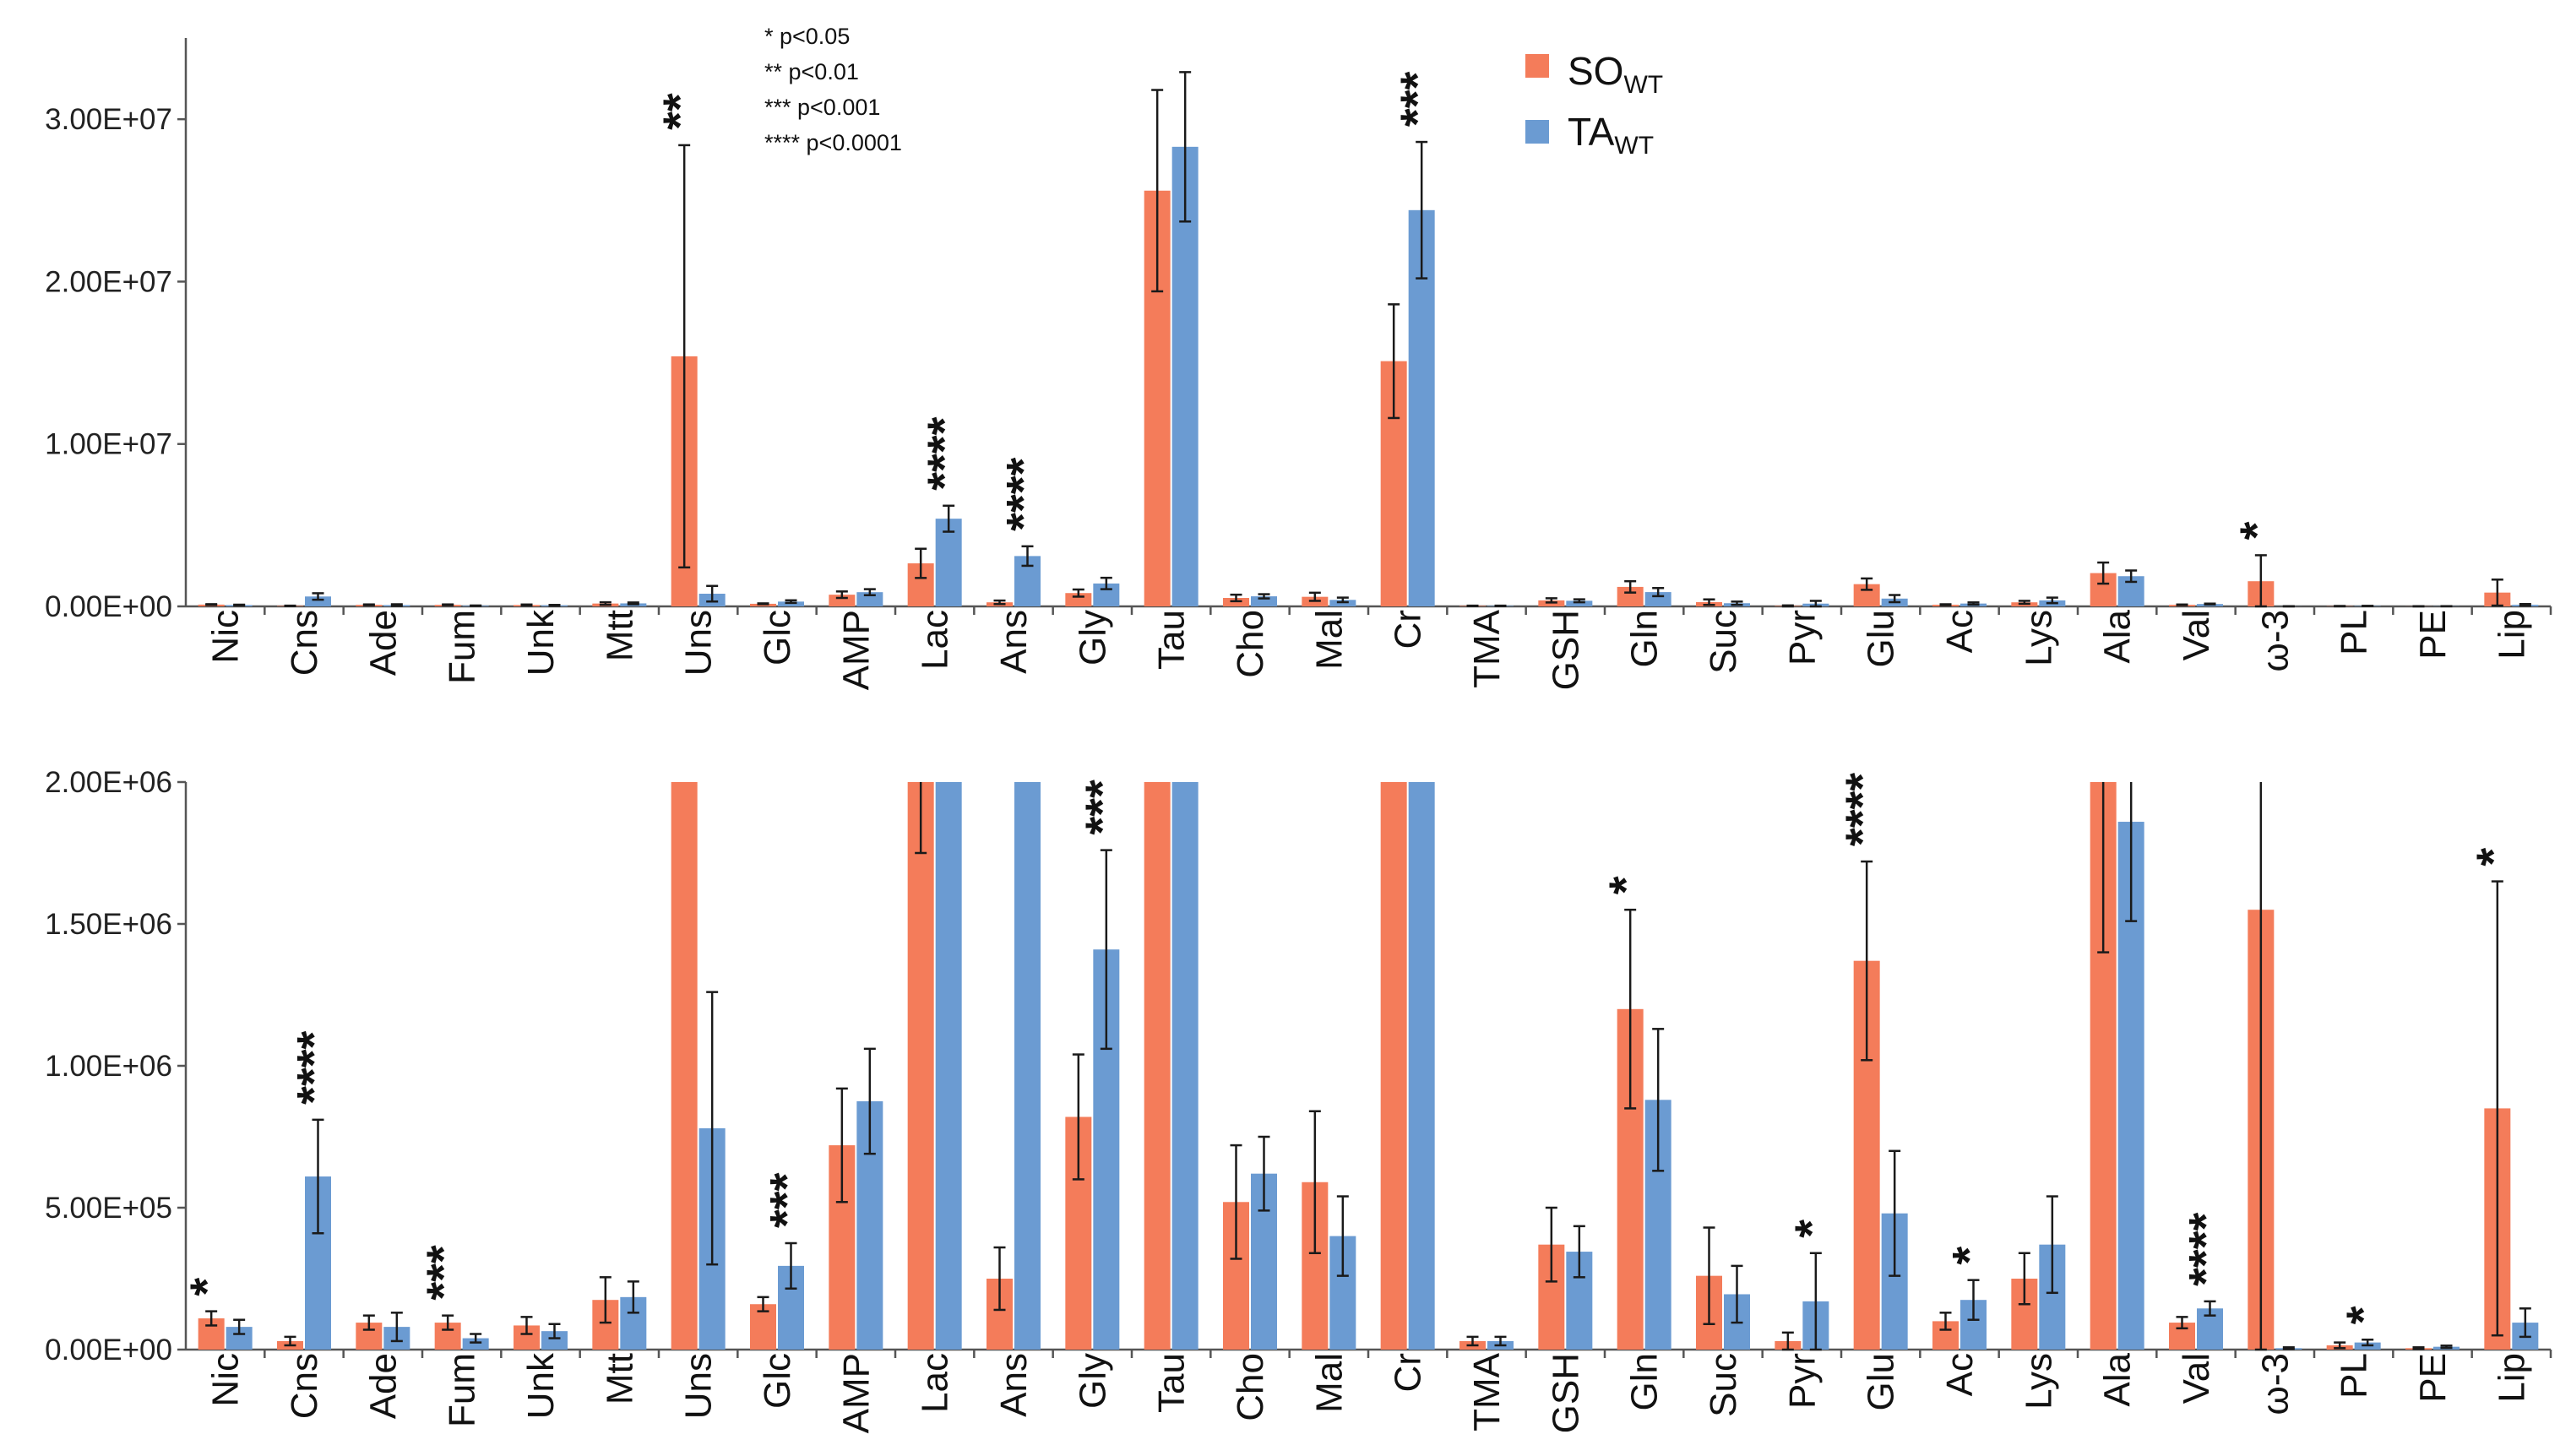 The width and height of the screenshot is (2571, 1456). I want to click on p-value-note-1: * p<0.05, so click(807, 36).